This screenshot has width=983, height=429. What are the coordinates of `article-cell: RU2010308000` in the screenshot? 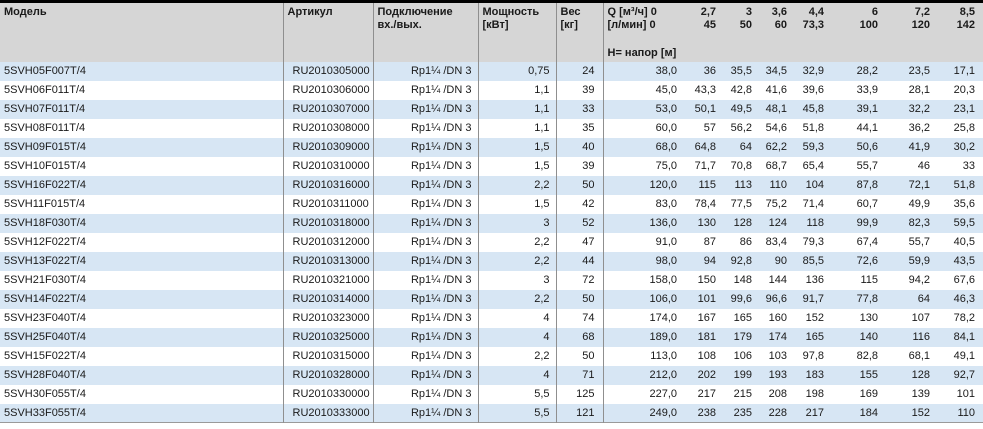 It's located at (328, 128).